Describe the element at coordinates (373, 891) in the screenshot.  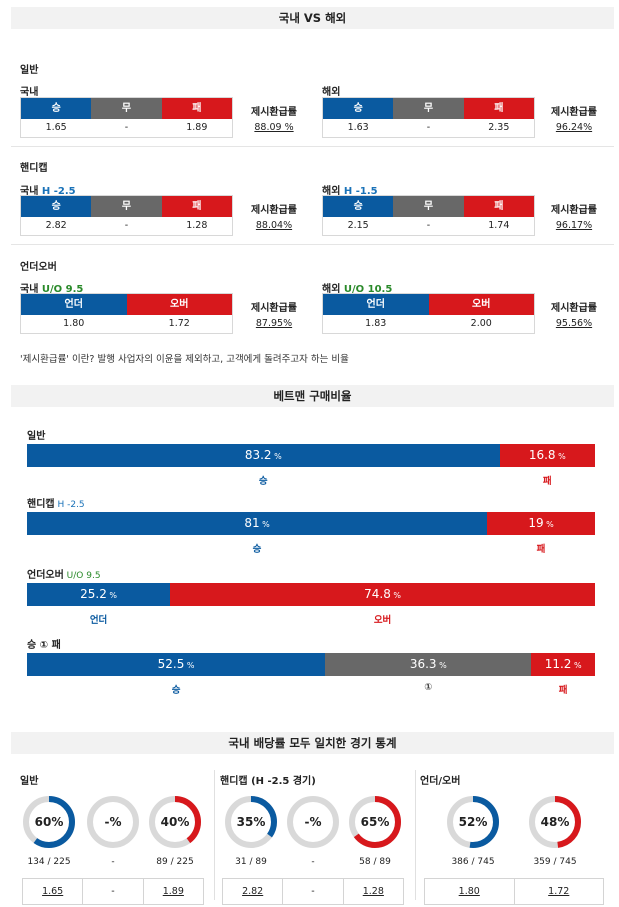
I see `stats-odds-value: 1.28` at that location.